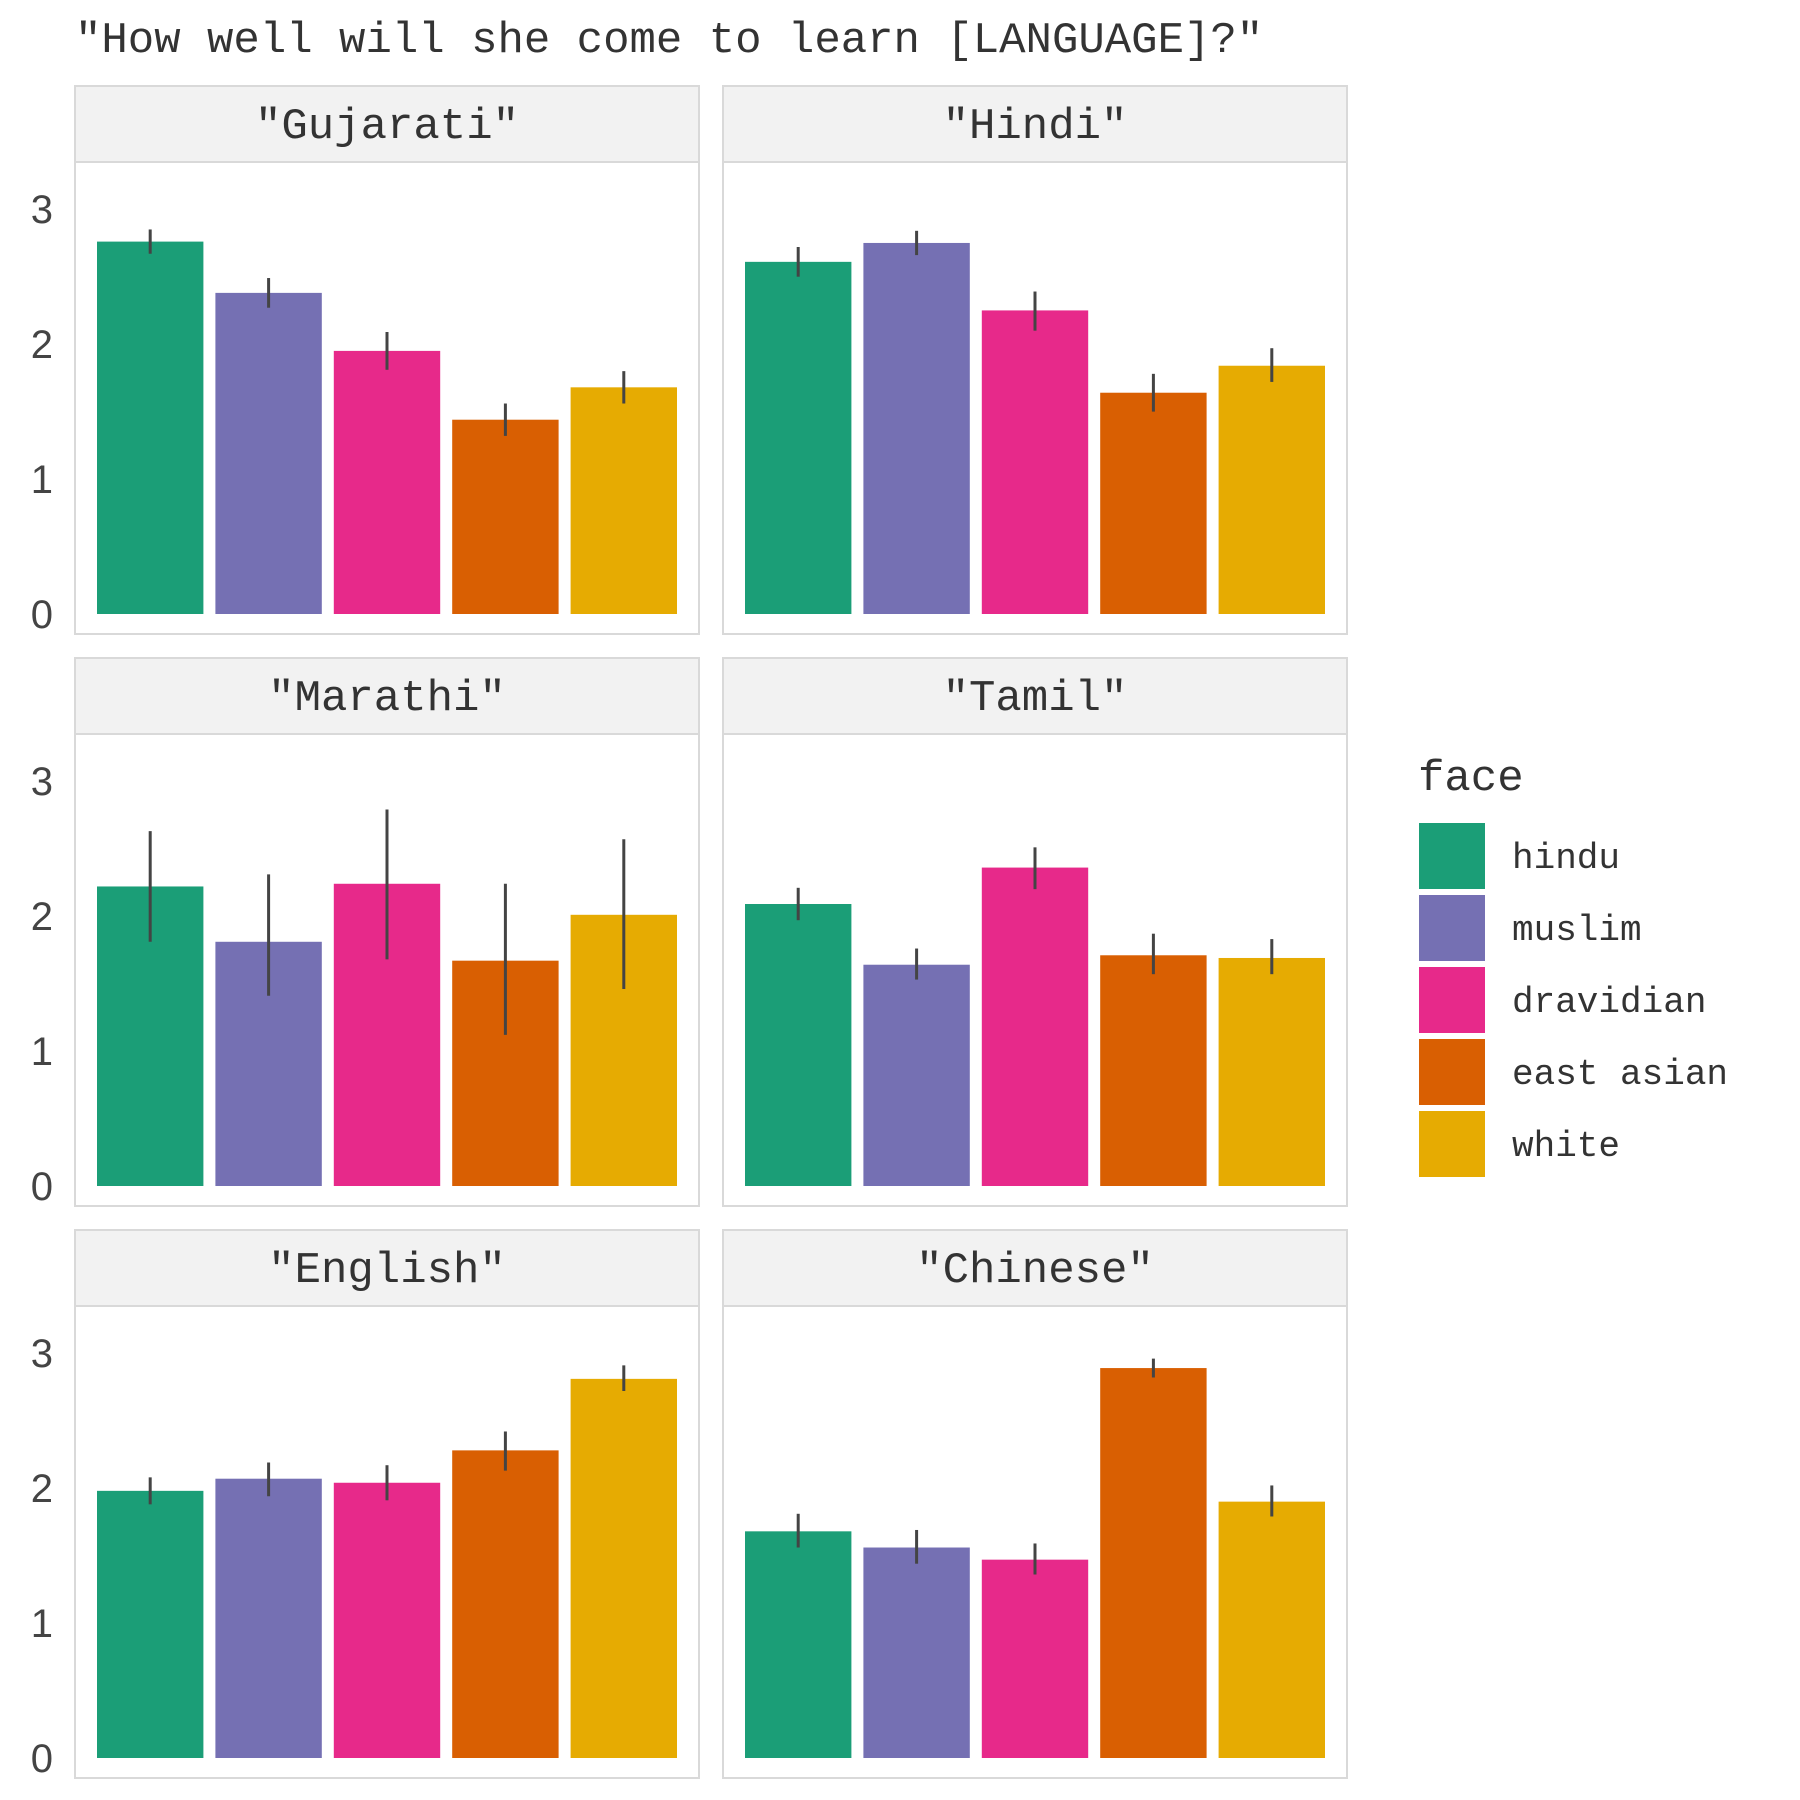 The width and height of the screenshot is (1800, 1800). What do you see at coordinates (1035, 699) in the screenshot?
I see `facet-strip-label: "Tamil"` at bounding box center [1035, 699].